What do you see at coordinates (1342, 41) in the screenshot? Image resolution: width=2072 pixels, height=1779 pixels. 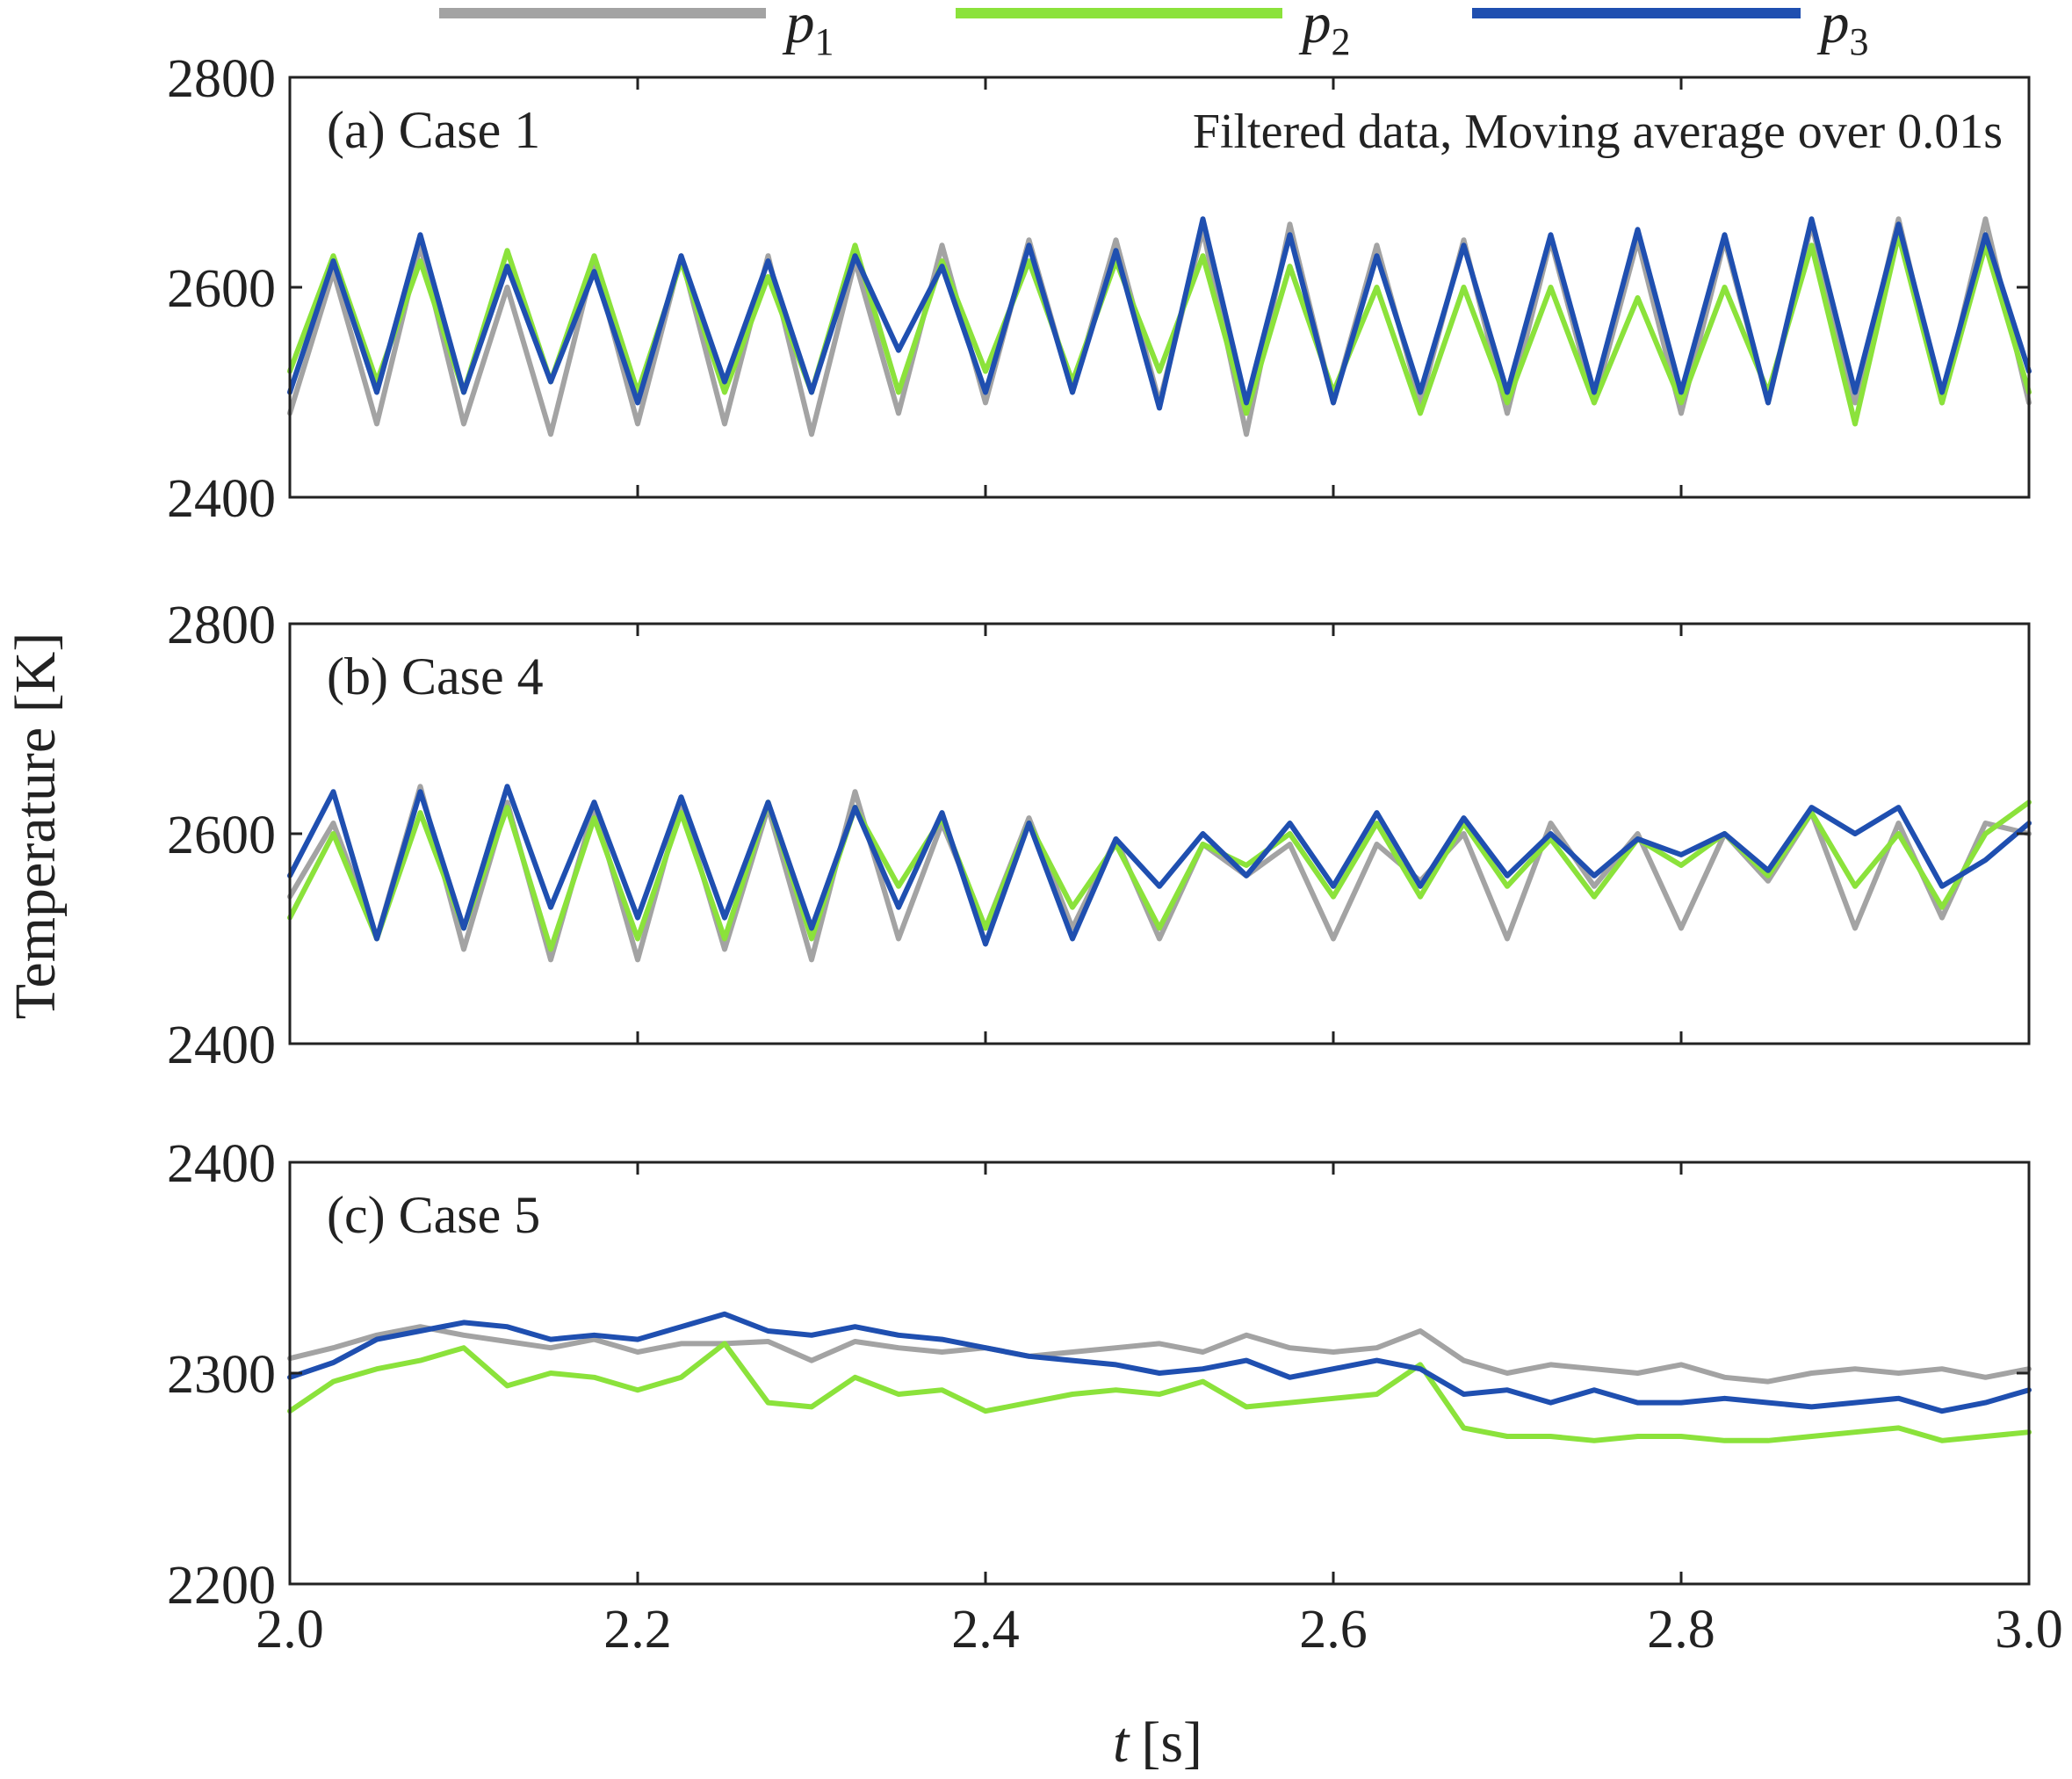 I see `legend-subscript: 2` at bounding box center [1342, 41].